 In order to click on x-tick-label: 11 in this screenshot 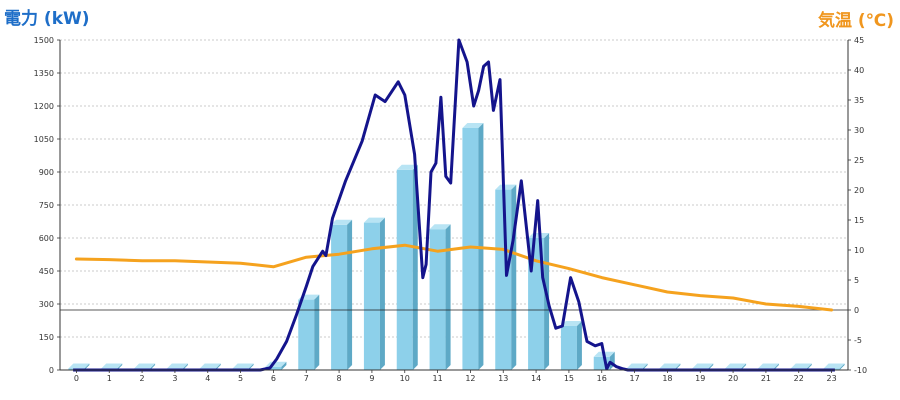, I will do `click(437, 378)`.